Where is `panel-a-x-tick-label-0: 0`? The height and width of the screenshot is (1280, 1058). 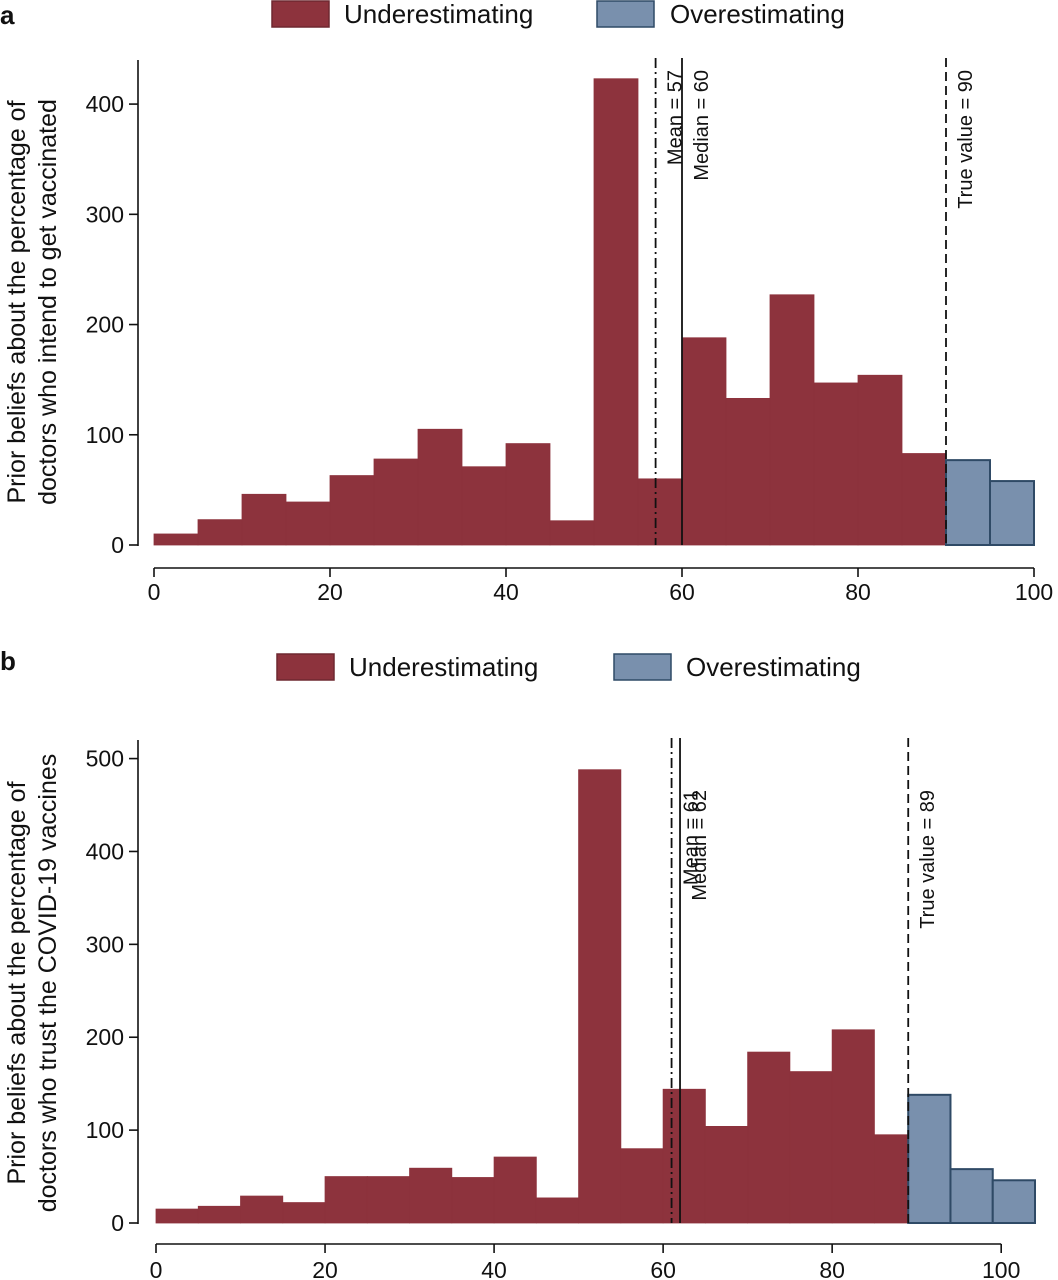 panel-a-x-tick-label-0: 0 is located at coordinates (154, 592).